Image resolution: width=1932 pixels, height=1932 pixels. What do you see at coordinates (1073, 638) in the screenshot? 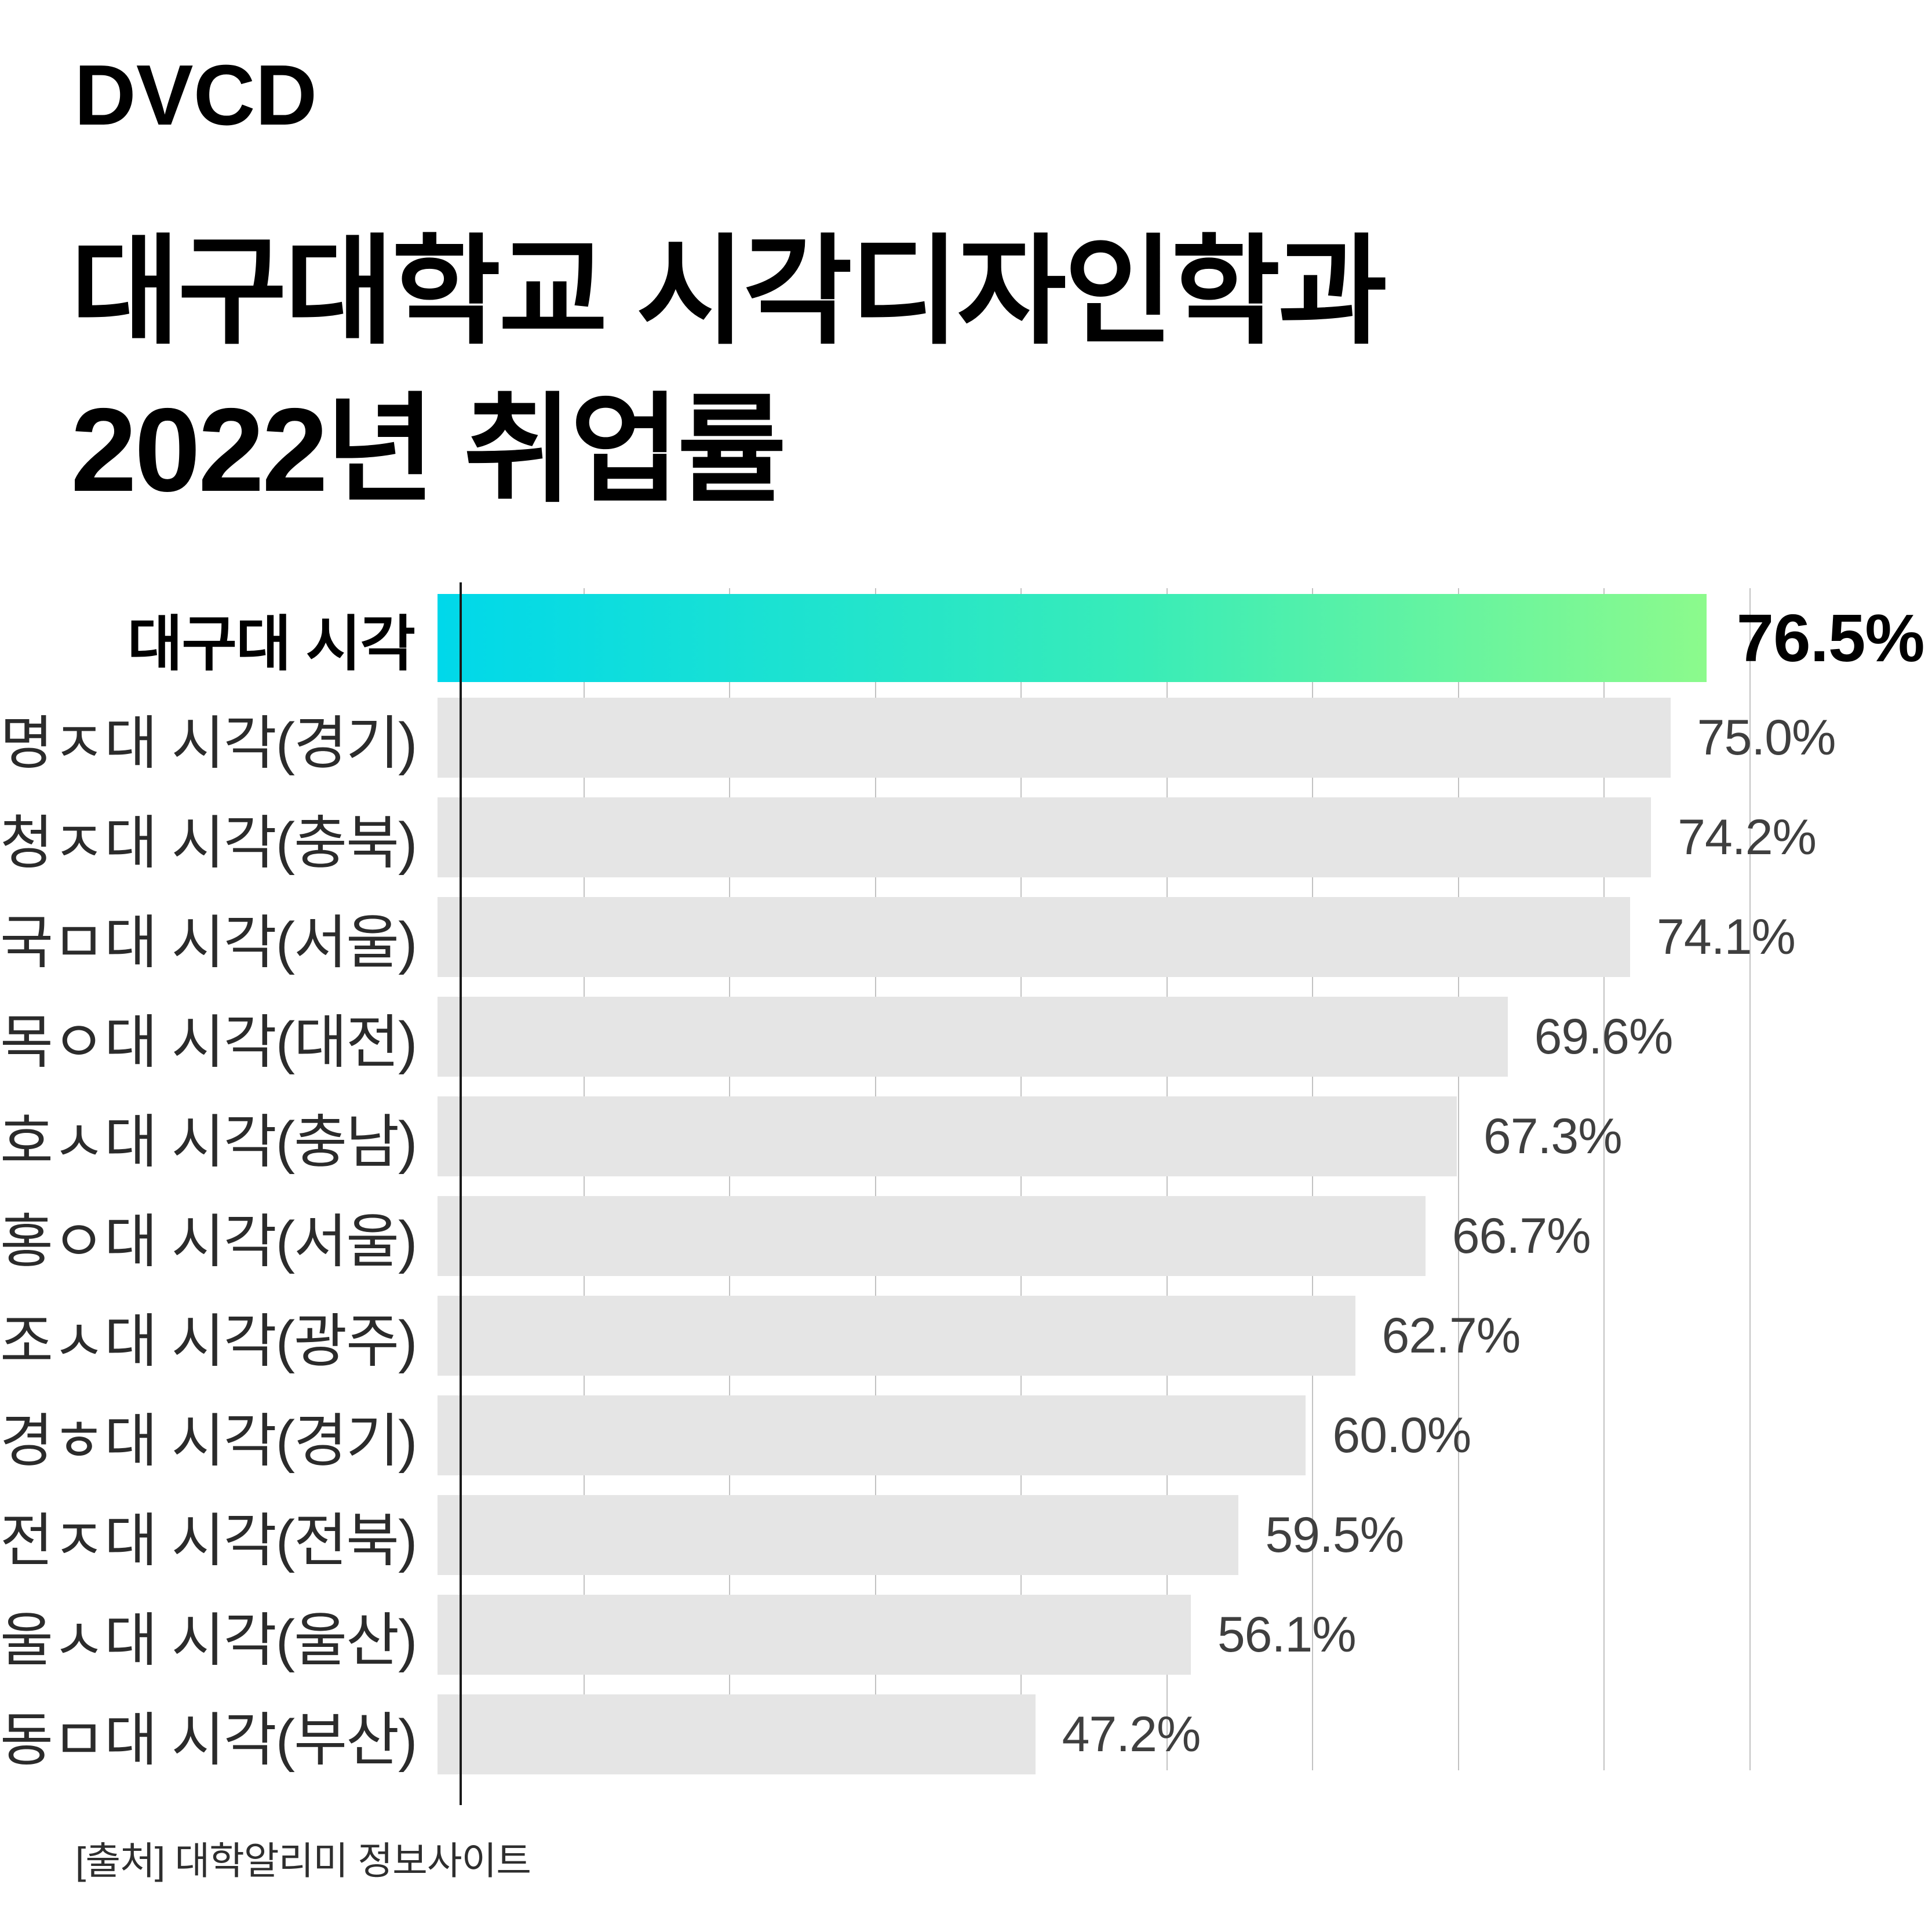
I see `bar-highlighted` at bounding box center [1073, 638].